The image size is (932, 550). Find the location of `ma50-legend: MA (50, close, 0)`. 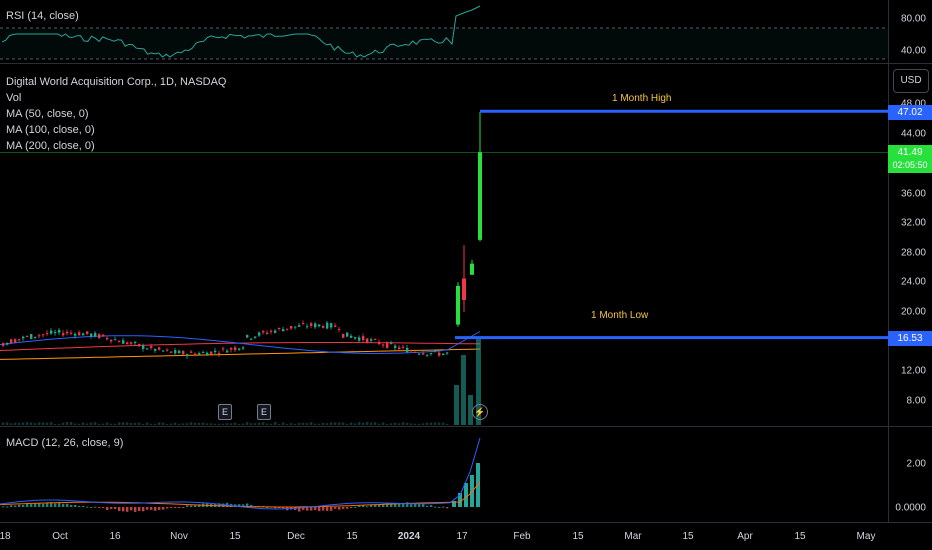

ma50-legend: MA (50, close, 0) is located at coordinates (47, 114).